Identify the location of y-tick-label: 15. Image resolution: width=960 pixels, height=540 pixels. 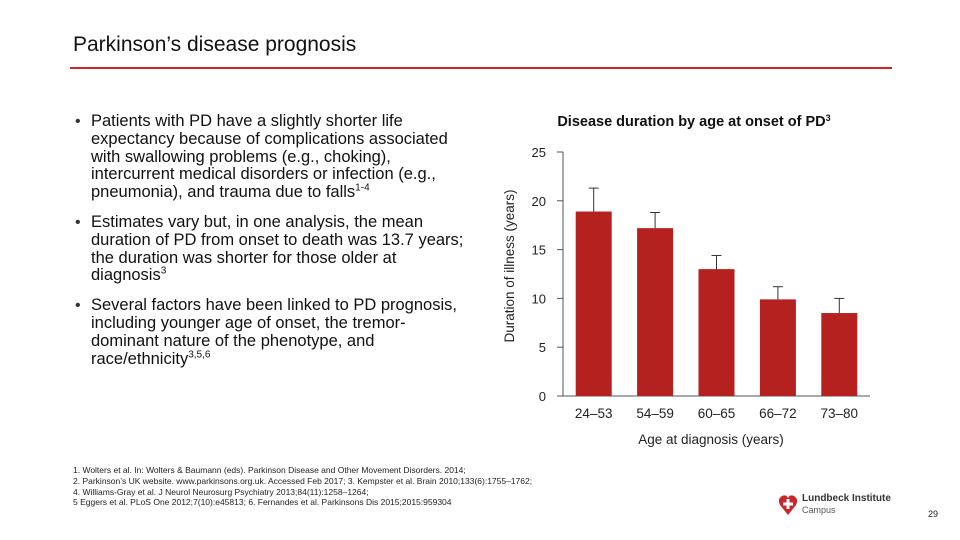
(539, 250).